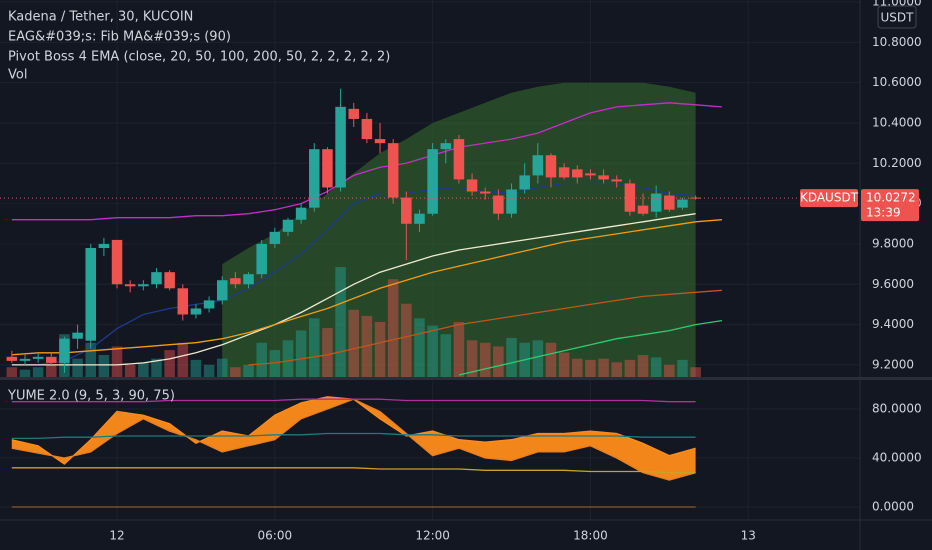 This screenshot has width=932, height=550. I want to click on symbol-label: KDAUSDT, so click(829, 198).